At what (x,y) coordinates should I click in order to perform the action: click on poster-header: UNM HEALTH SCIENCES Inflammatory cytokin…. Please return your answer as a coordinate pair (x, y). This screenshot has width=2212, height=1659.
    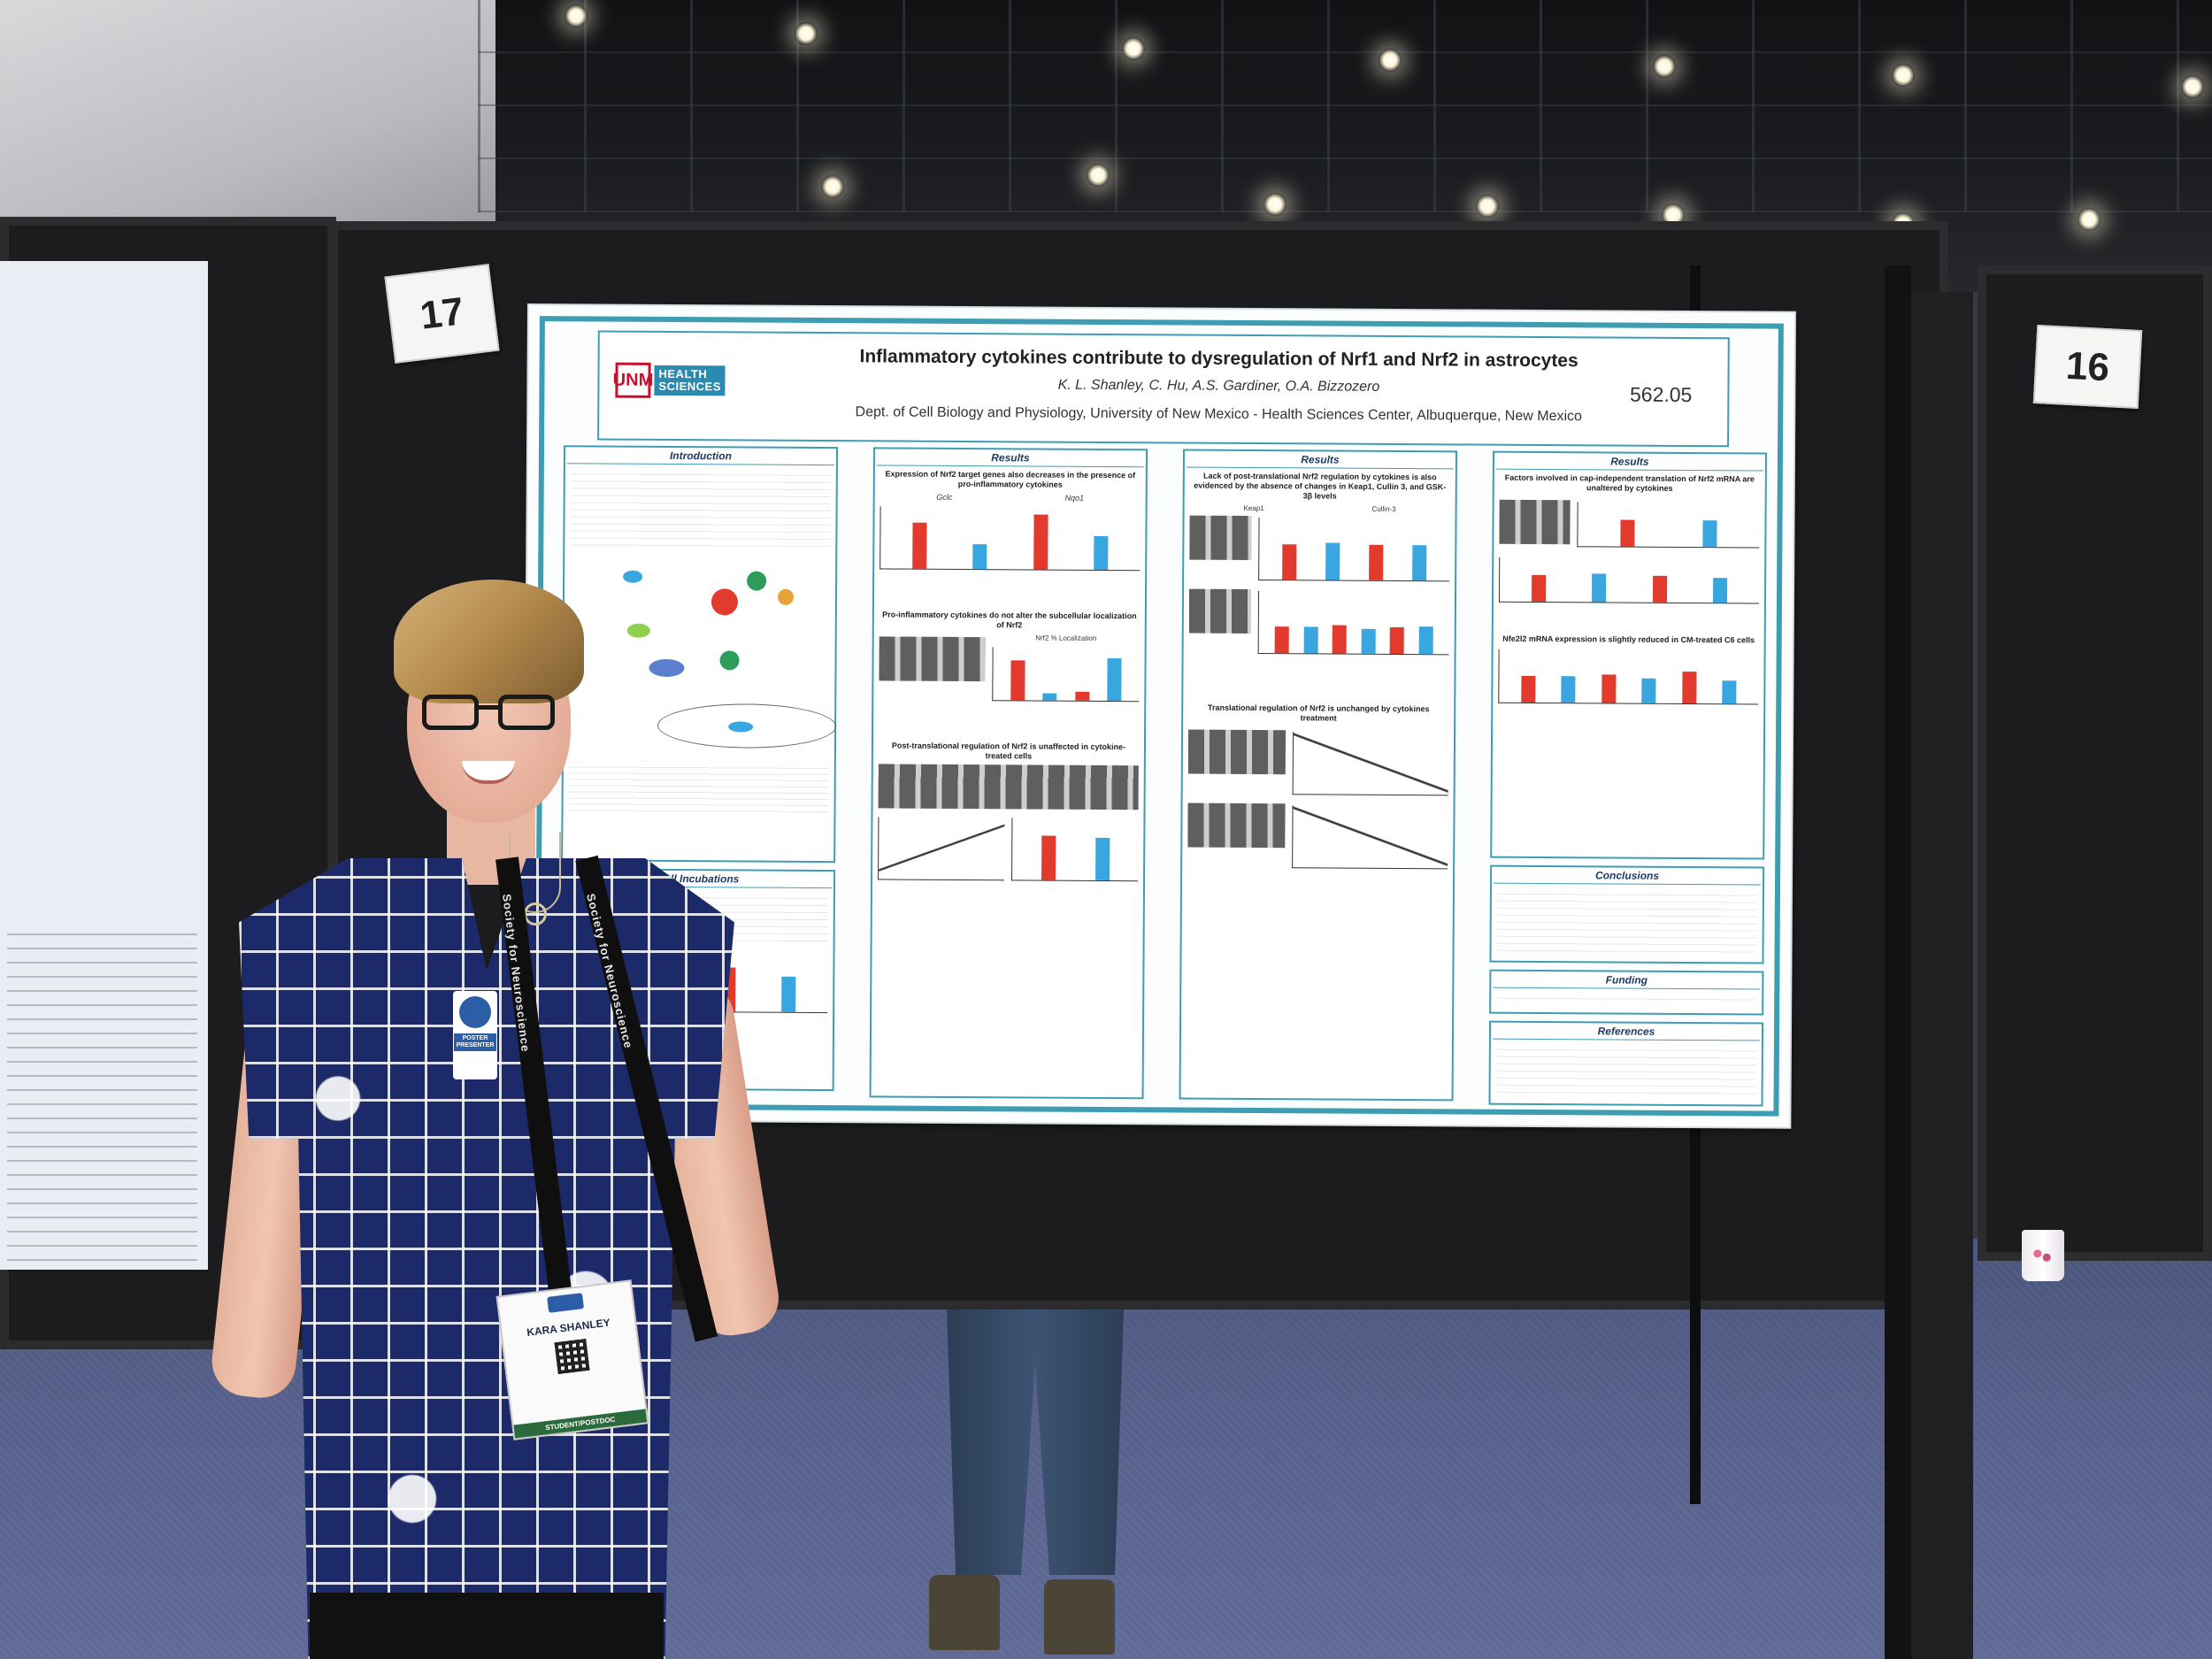
    Looking at the image, I should click on (1163, 389).